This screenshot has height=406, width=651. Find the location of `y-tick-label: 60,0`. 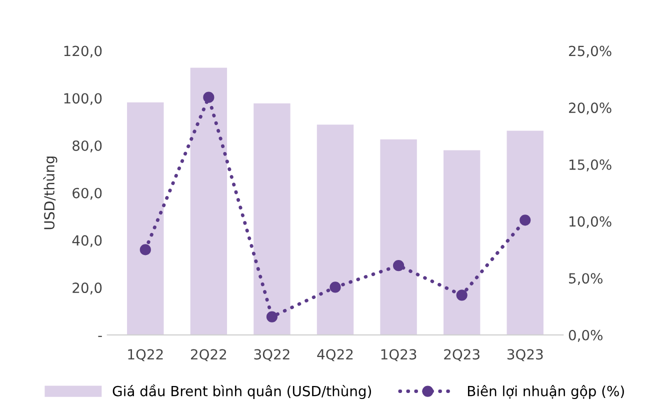

y-tick-label: 60,0 is located at coordinates (87, 194).